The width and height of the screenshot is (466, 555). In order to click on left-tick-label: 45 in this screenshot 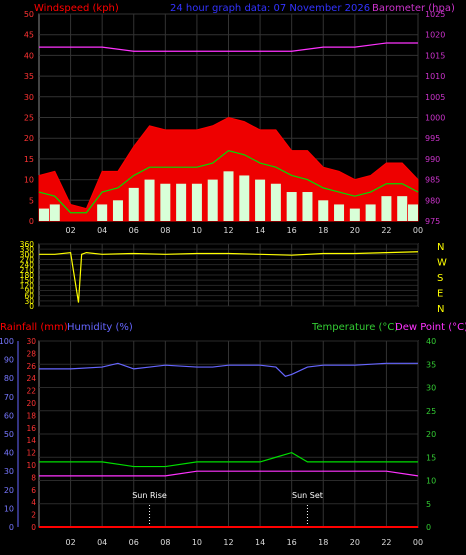, I will do `click(29, 35)`.